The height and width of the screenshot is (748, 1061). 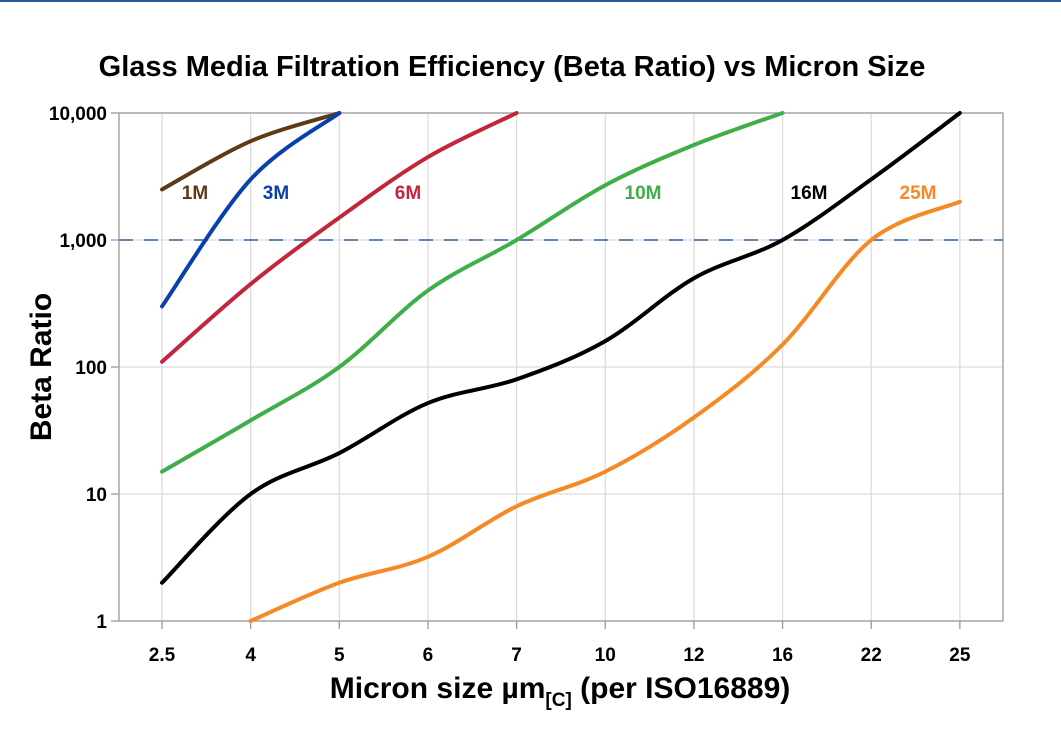 I want to click on y-tick-label: 100, so click(x=91, y=368).